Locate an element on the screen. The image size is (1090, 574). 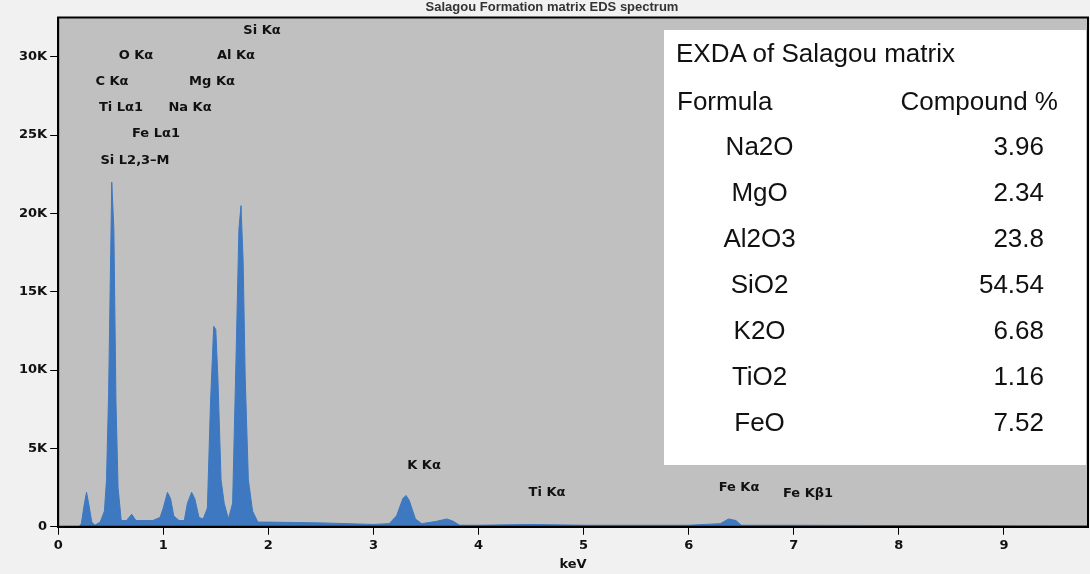
category-label: Na2O is located at coordinates (759, 146).